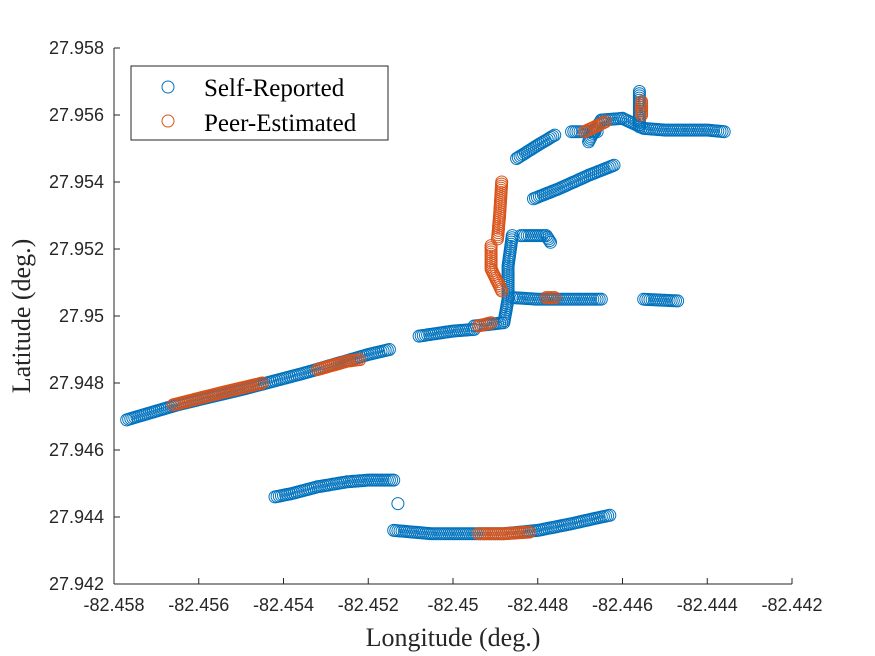  I want to click on y-tick-label: 27.944, so click(76, 517).